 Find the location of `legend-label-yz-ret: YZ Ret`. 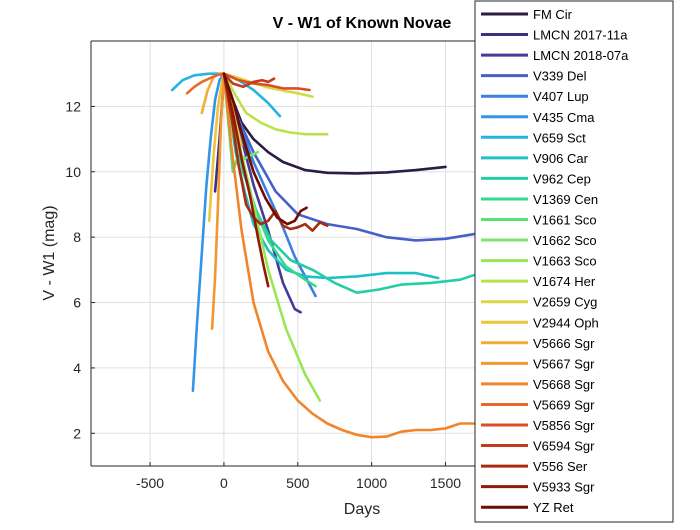

legend-label-yz-ret: YZ Ret is located at coordinates (553, 507).